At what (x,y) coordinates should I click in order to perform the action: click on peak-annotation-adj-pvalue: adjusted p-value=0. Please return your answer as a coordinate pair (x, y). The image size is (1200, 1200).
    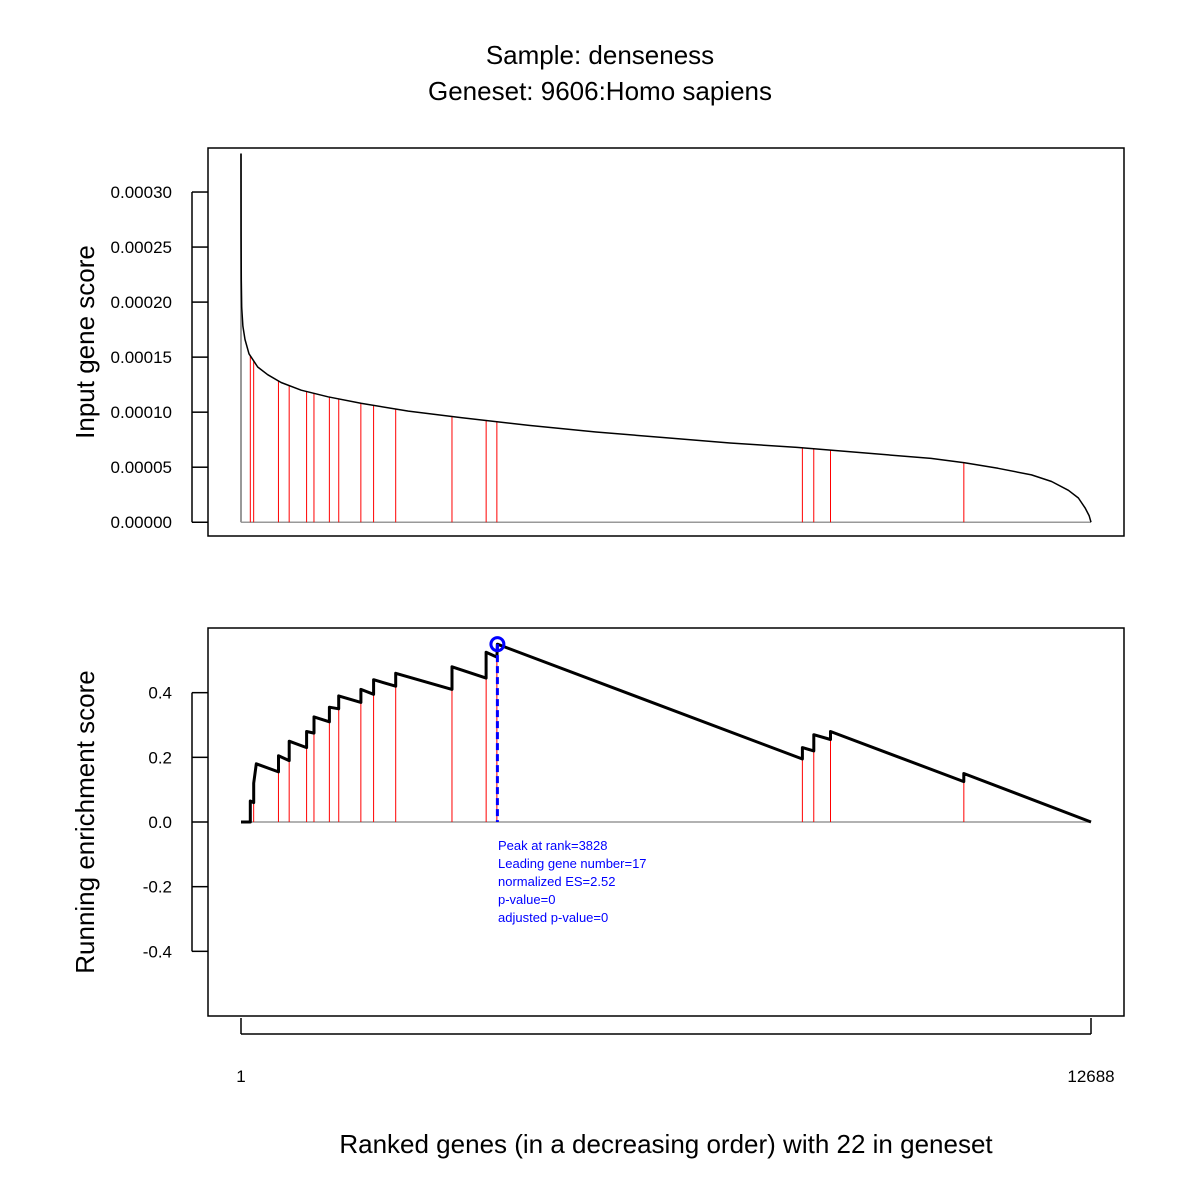
    Looking at the image, I should click on (553, 917).